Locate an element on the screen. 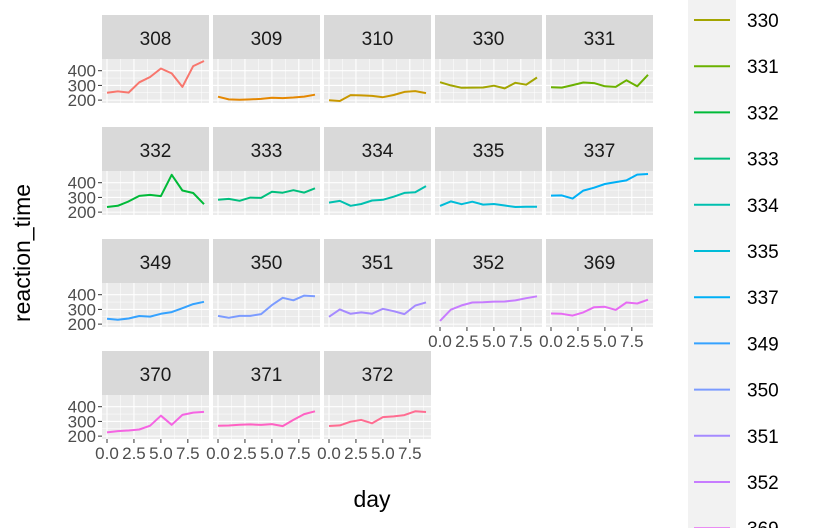 The height and width of the screenshot is (528, 816). facet-strip-label: 333 is located at coordinates (267, 151).